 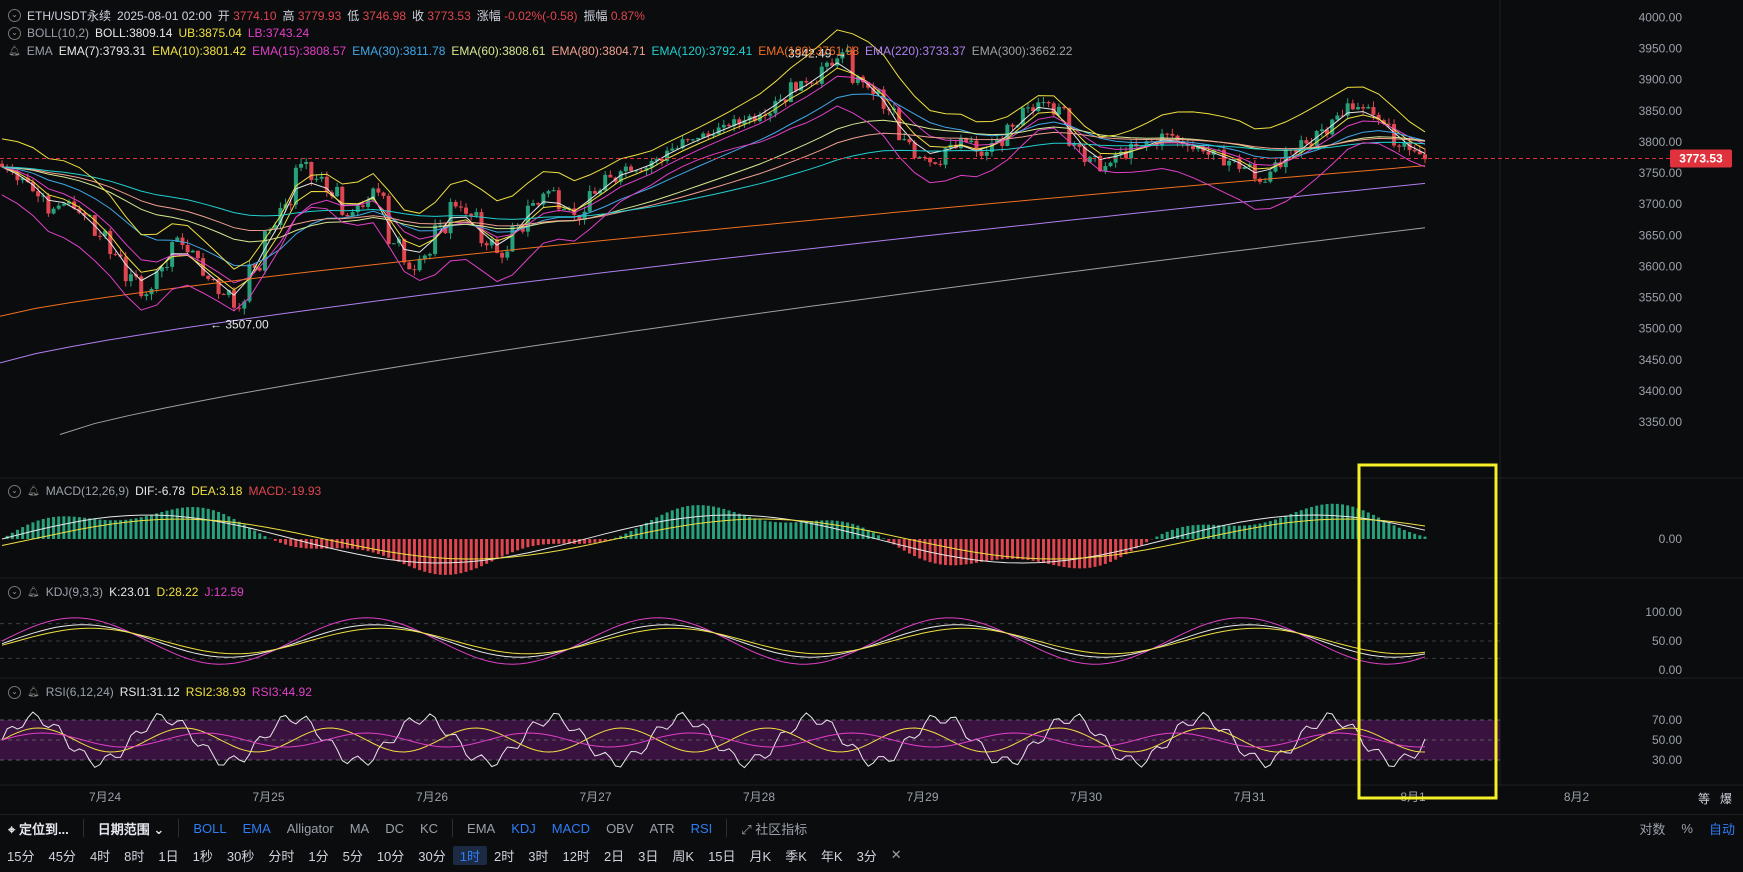 I want to click on period-9-button: 5分, so click(x=352, y=856).